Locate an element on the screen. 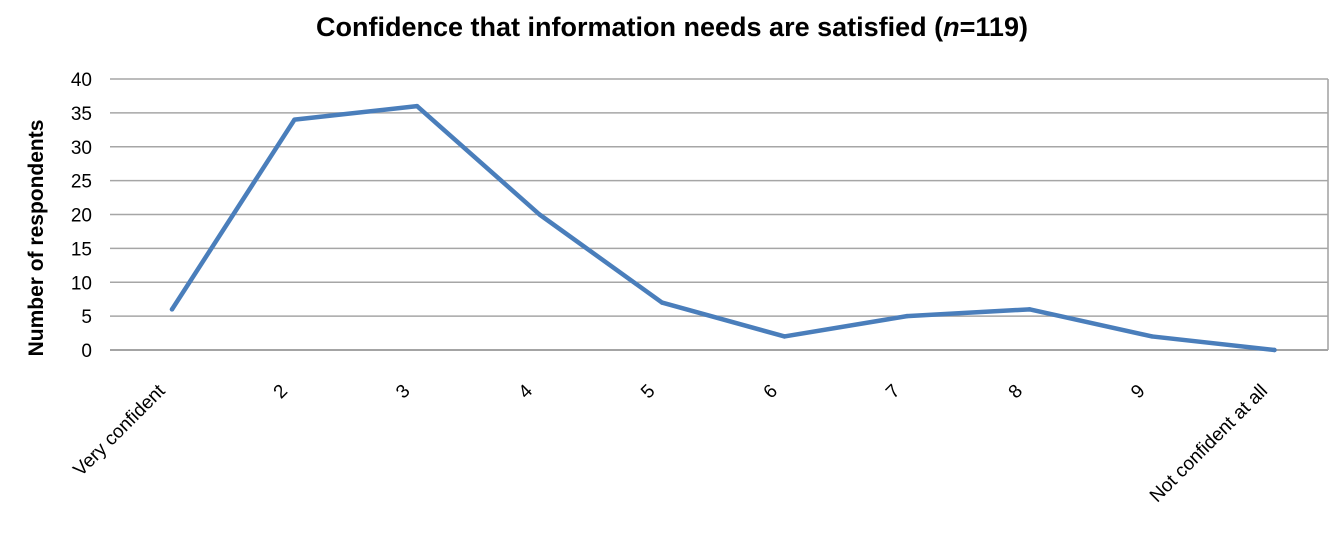  x-tick-label-6: 7 is located at coordinates (893, 392).